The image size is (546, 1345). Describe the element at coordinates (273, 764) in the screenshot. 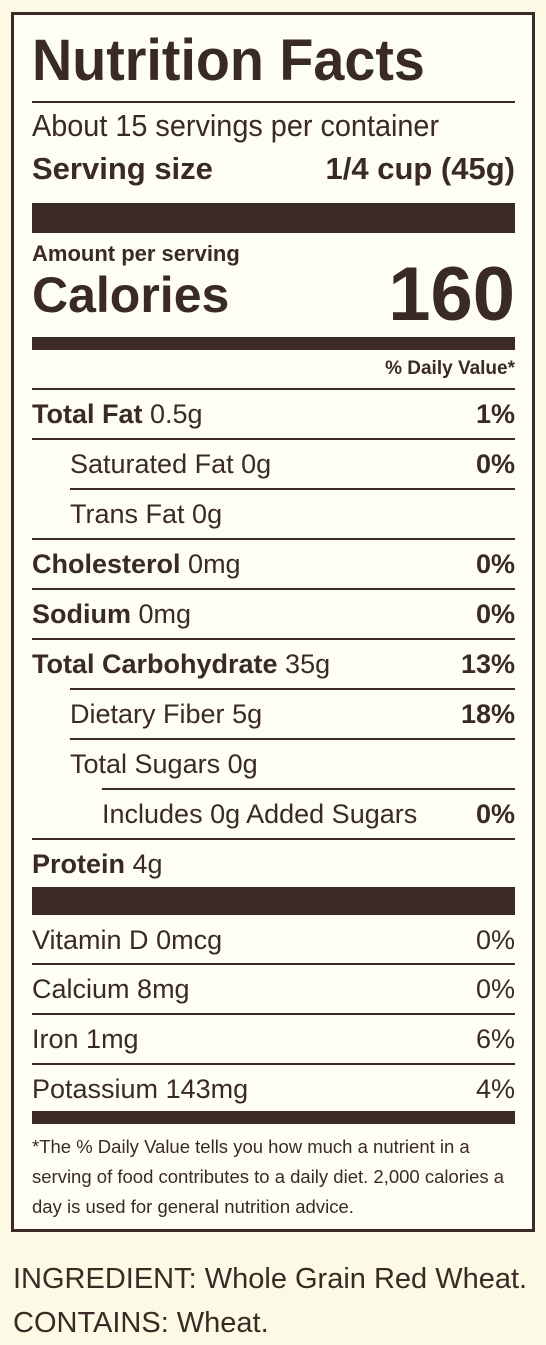

I see `nutrient-row-total-sugars: Total Sugars 0g` at that location.